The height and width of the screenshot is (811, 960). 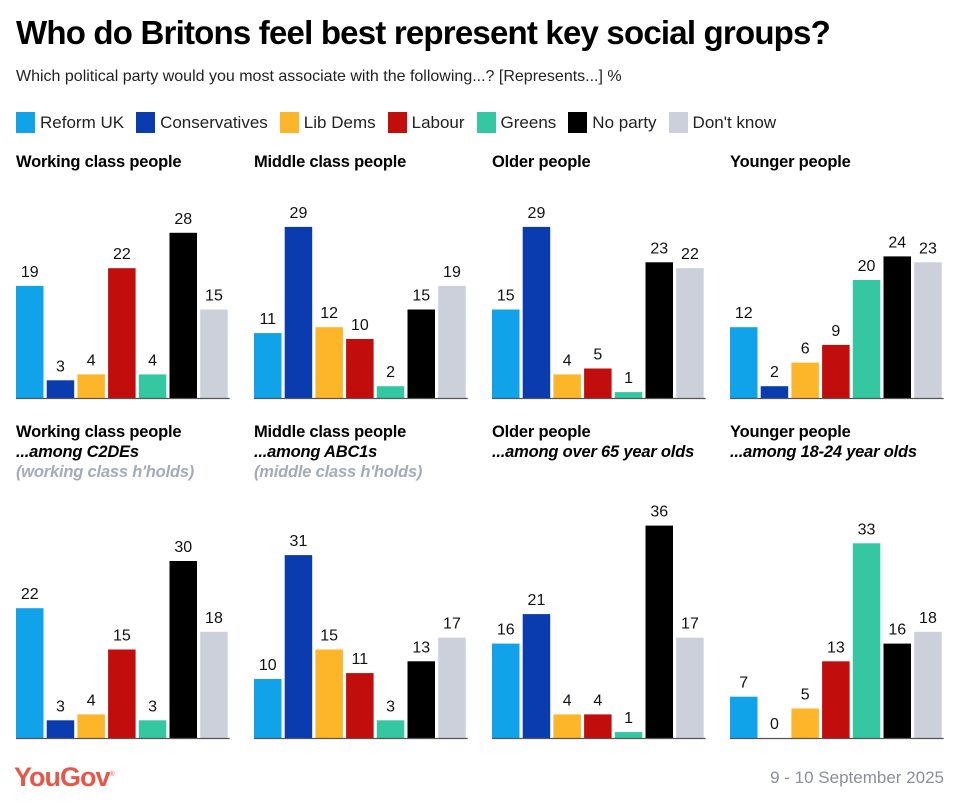 What do you see at coordinates (774, 372) in the screenshot?
I see `data-label-conservatives: 2` at bounding box center [774, 372].